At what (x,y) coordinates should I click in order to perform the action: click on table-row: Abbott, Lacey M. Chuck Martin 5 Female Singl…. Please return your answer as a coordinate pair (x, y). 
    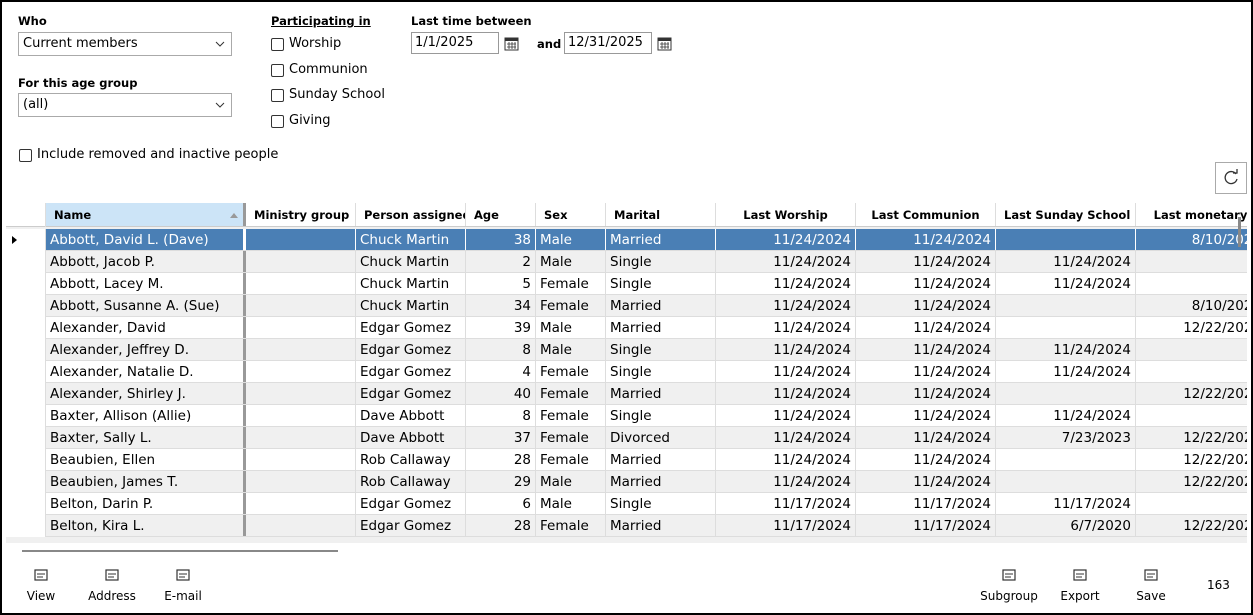
    Looking at the image, I should click on (626, 284).